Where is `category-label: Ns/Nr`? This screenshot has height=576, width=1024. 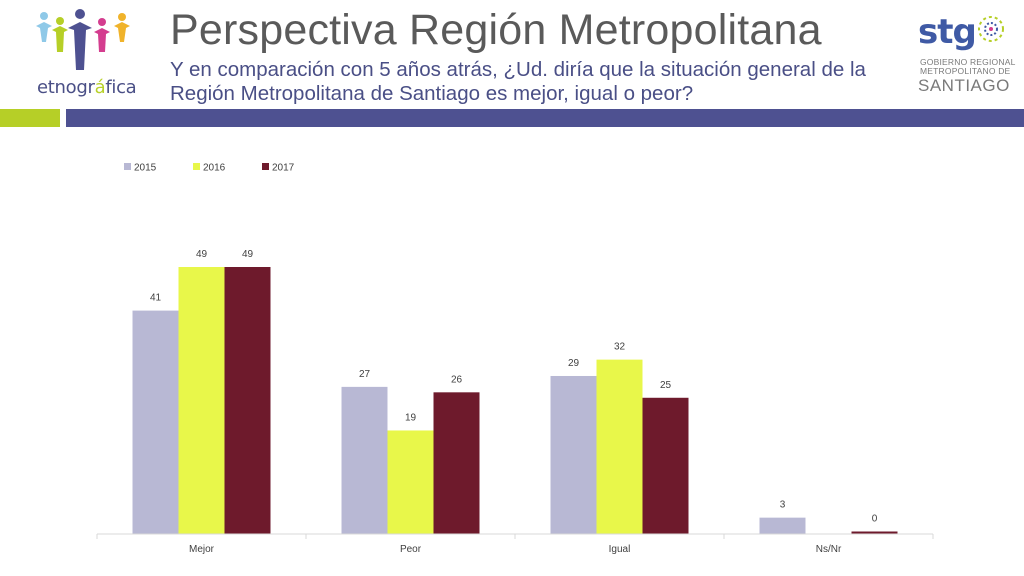 category-label: Ns/Nr is located at coordinates (829, 549).